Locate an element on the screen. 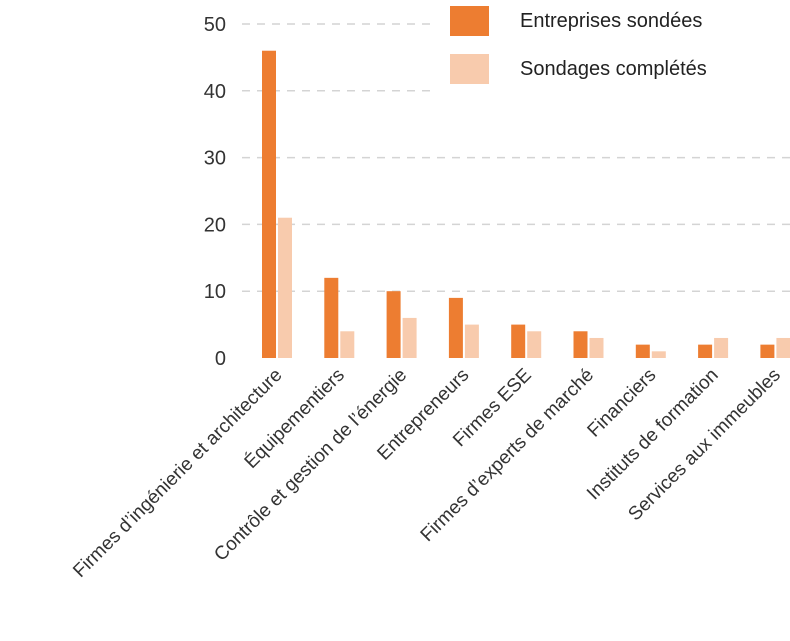  y-tick-label: 0 is located at coordinates (220, 359).